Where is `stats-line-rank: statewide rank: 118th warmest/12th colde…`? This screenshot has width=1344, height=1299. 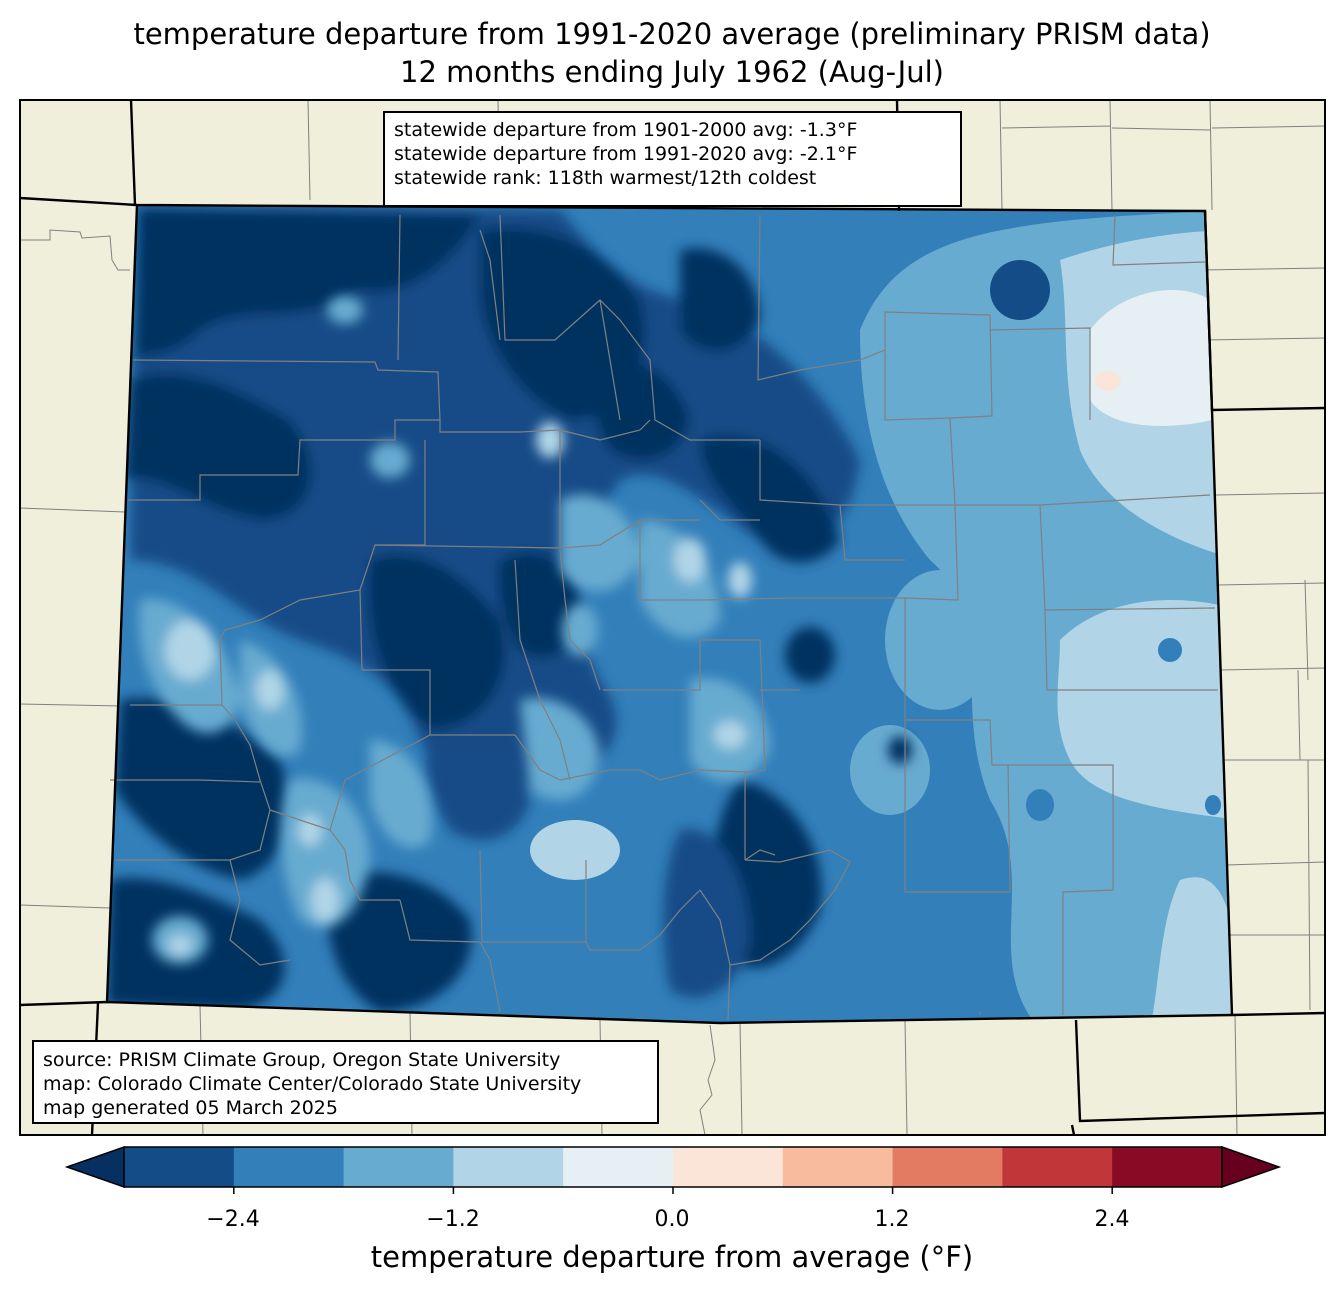 stats-line-rank: statewide rank: 118th warmest/12th colde… is located at coordinates (605, 178).